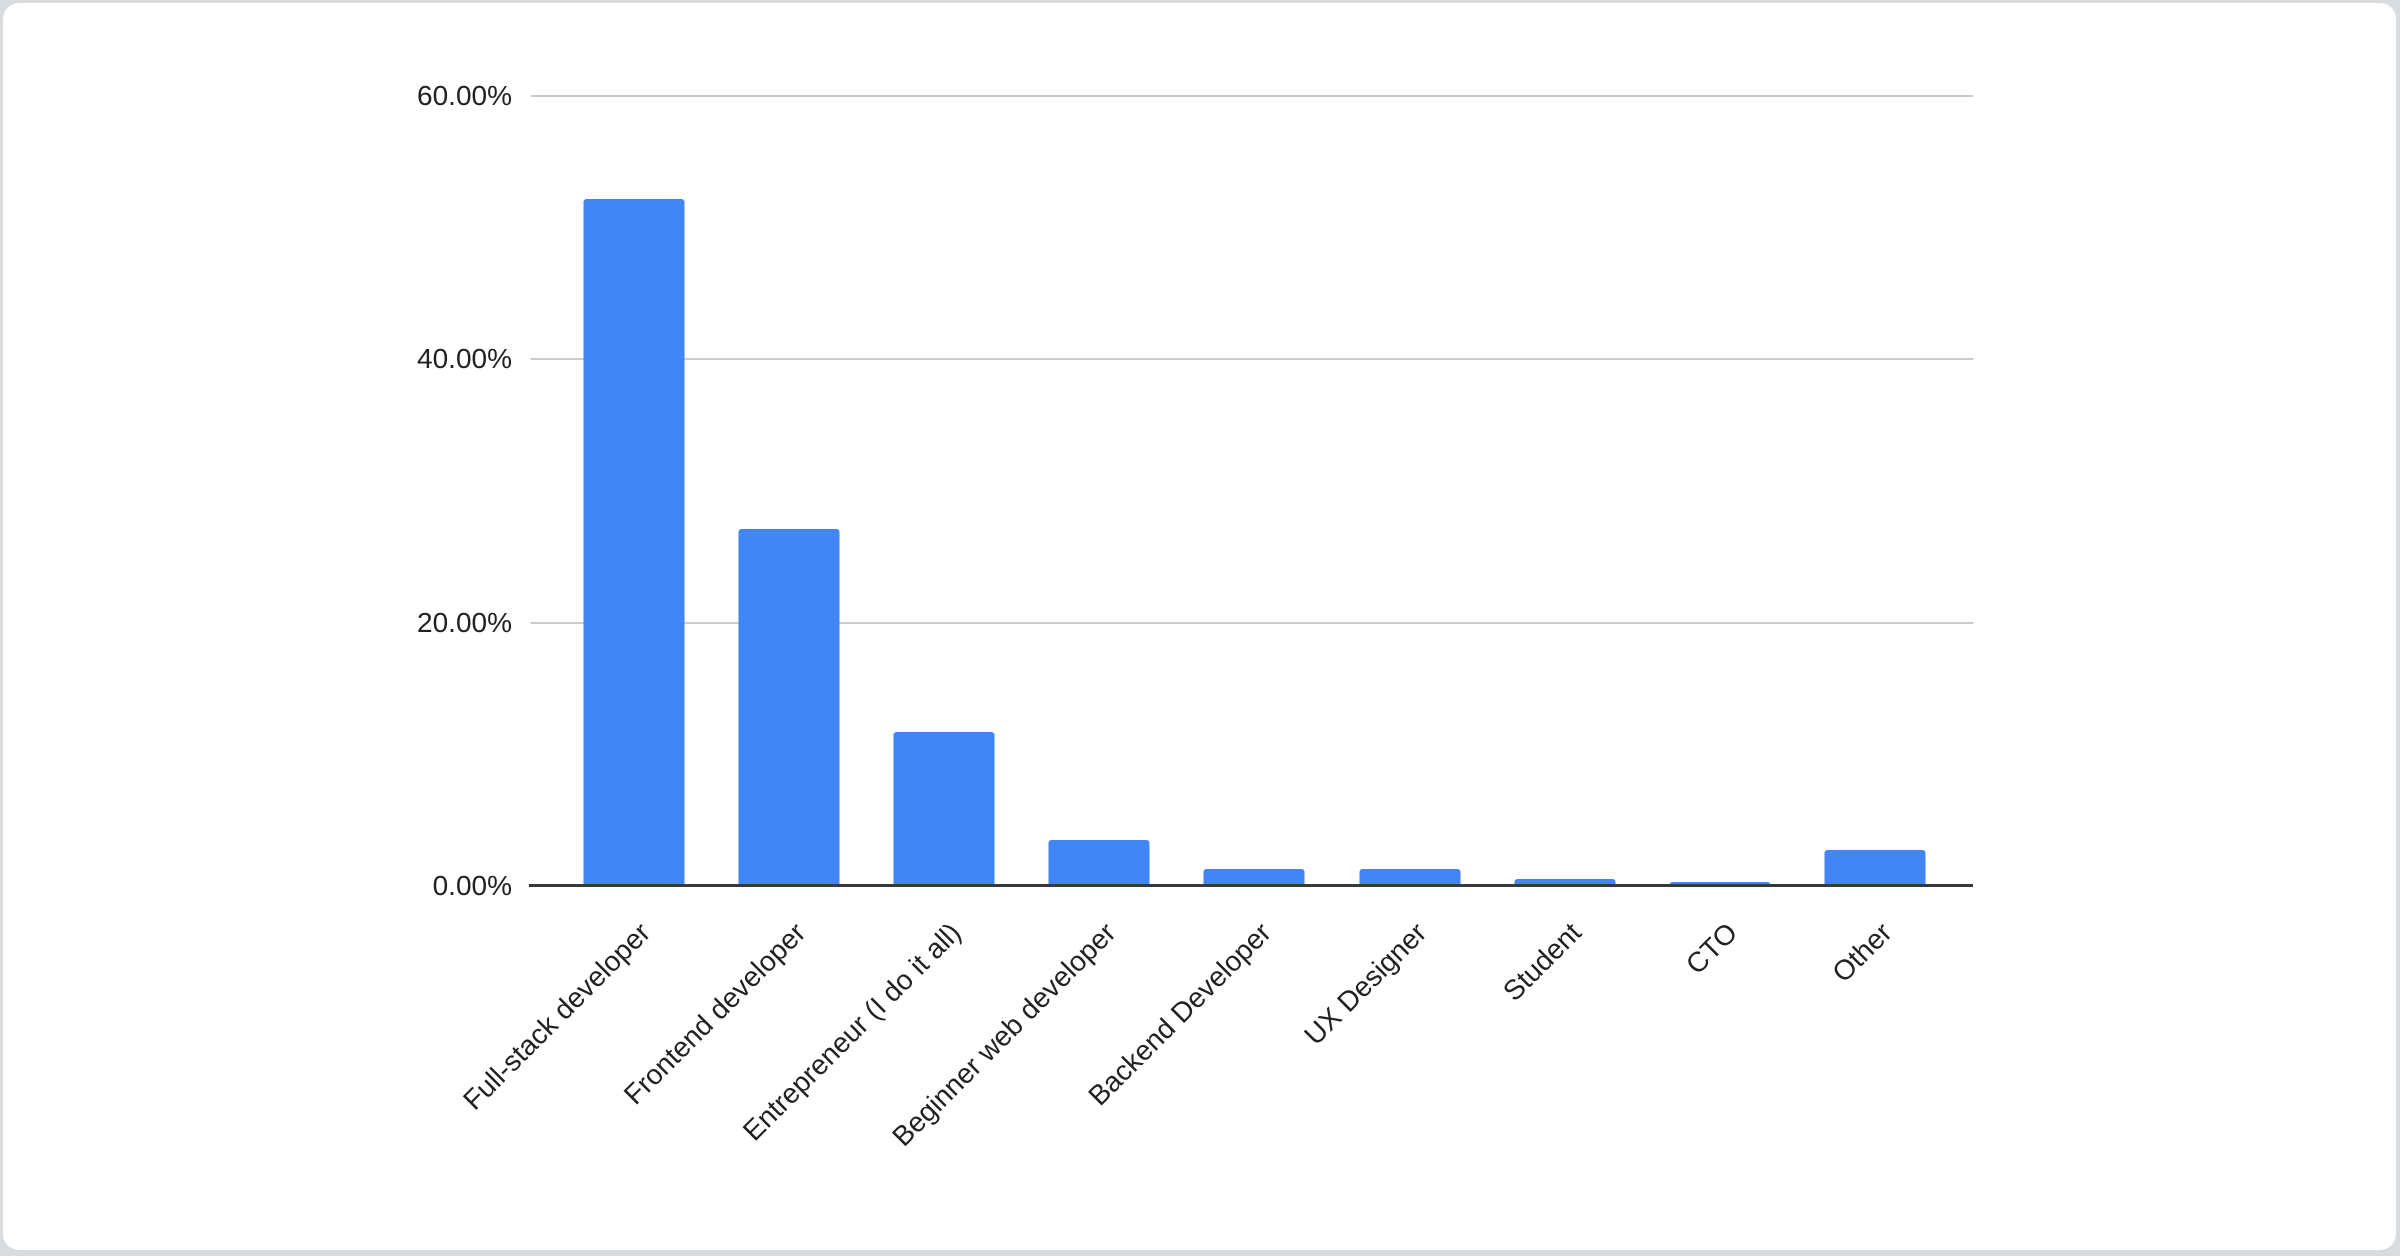 The height and width of the screenshot is (1256, 2400). Describe the element at coordinates (1711, 948) in the screenshot. I see `x-axis-category-label: CTO` at that location.